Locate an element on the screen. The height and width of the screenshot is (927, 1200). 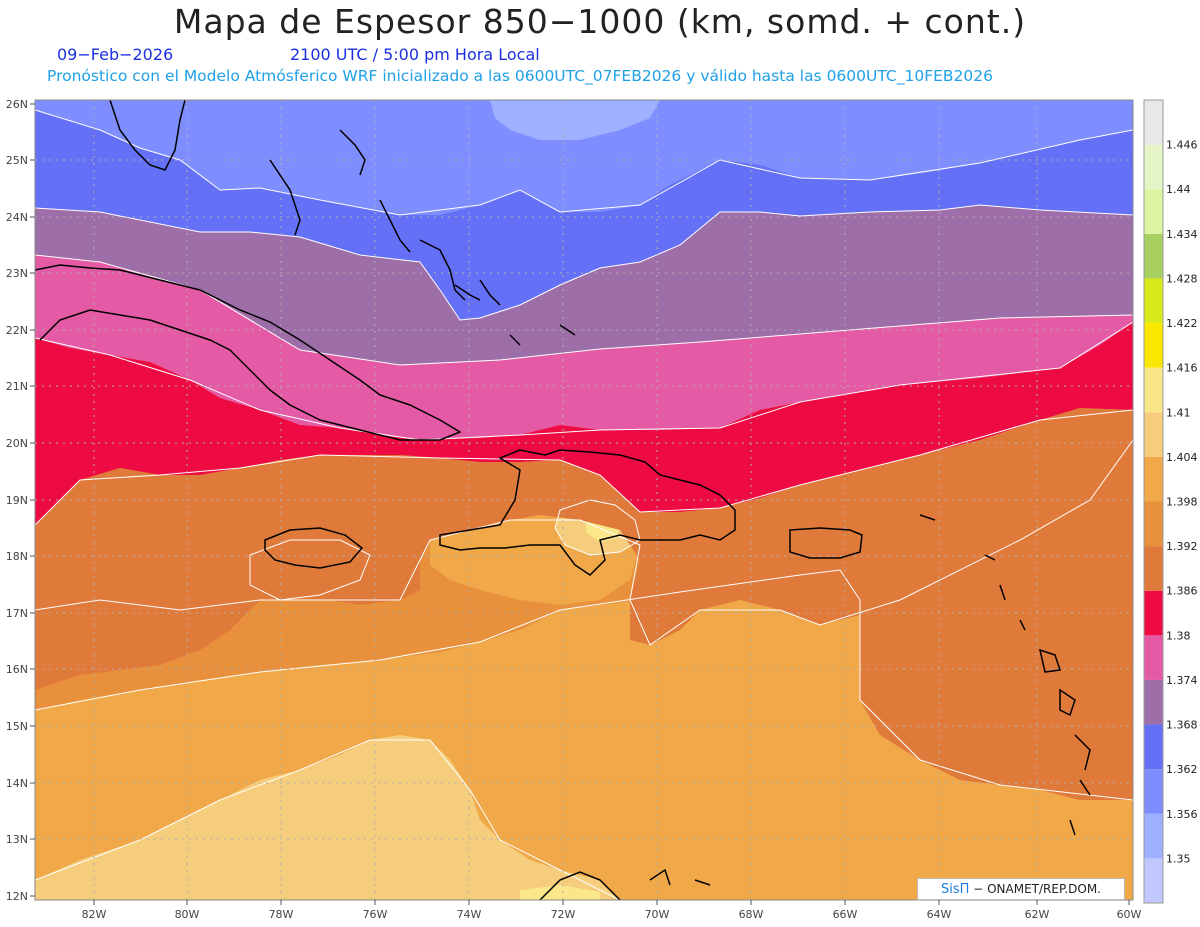
legend-level-label: 1.386 is located at coordinates (1182, 591).